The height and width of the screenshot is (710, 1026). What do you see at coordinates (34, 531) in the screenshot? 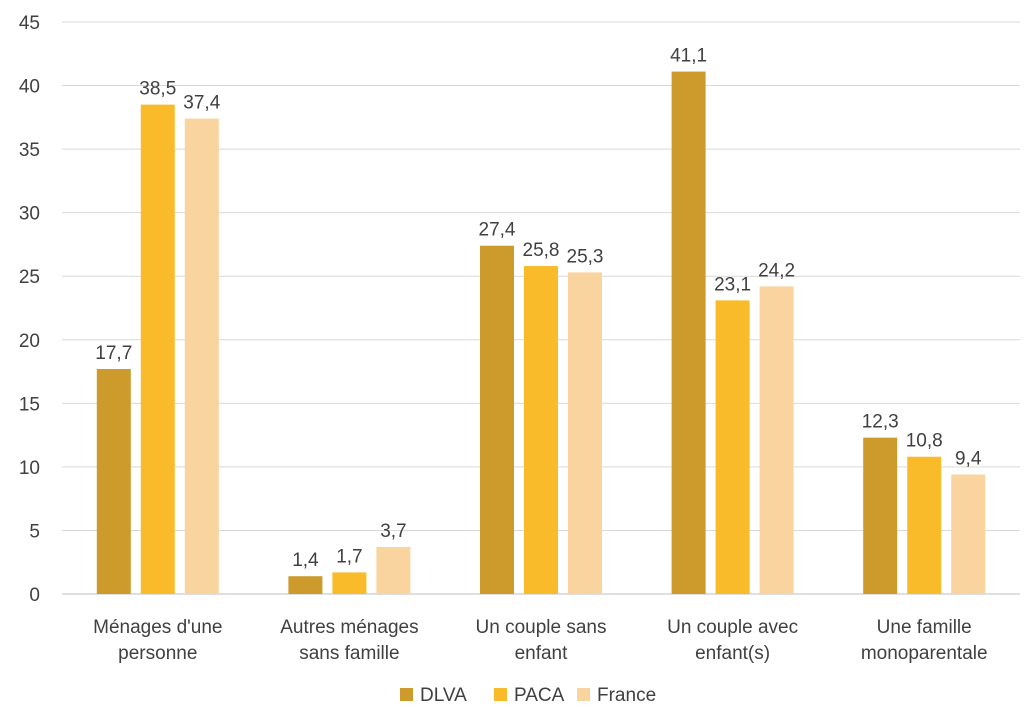
I see `y-tick-label: 5` at bounding box center [34, 531].